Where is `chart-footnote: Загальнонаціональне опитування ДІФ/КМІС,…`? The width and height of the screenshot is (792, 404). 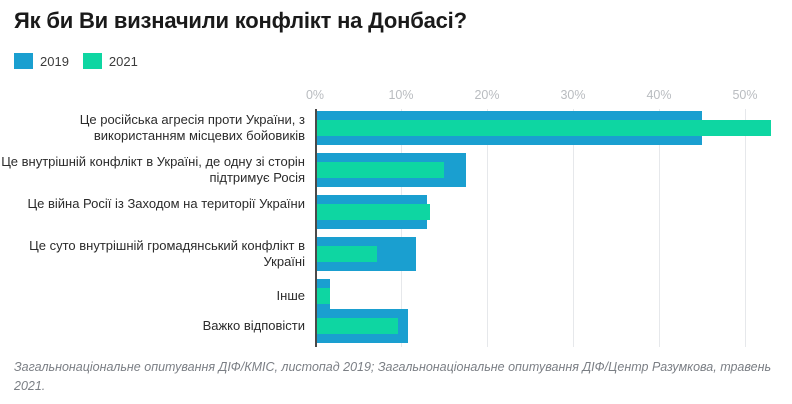 chart-footnote: Загальнонаціональне опитування ДІФ/КМІС,… is located at coordinates (393, 376).